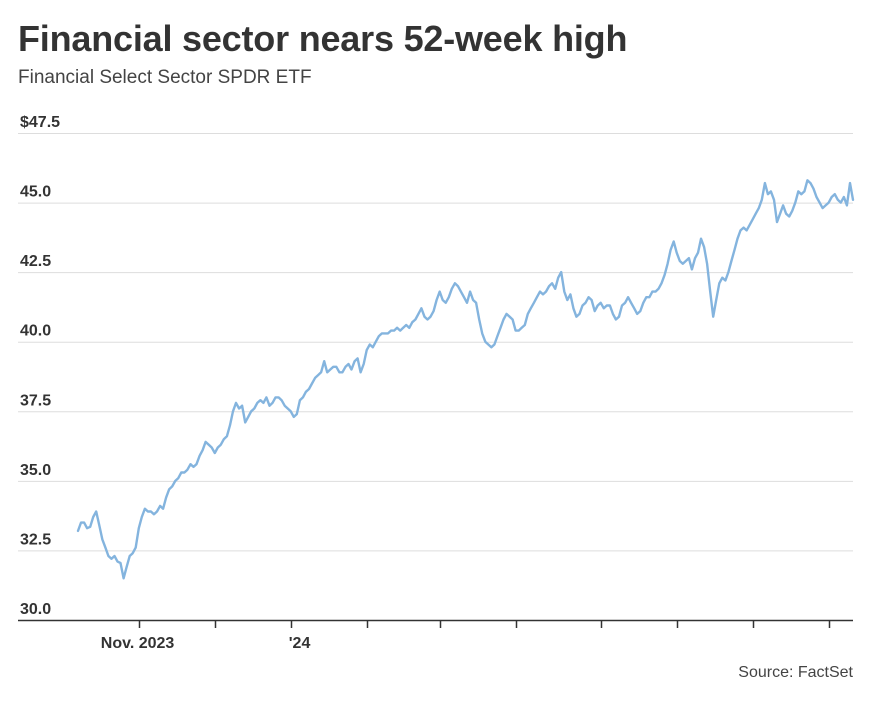 The image size is (875, 703). I want to click on y-tick-label: 42.5, so click(35, 261).